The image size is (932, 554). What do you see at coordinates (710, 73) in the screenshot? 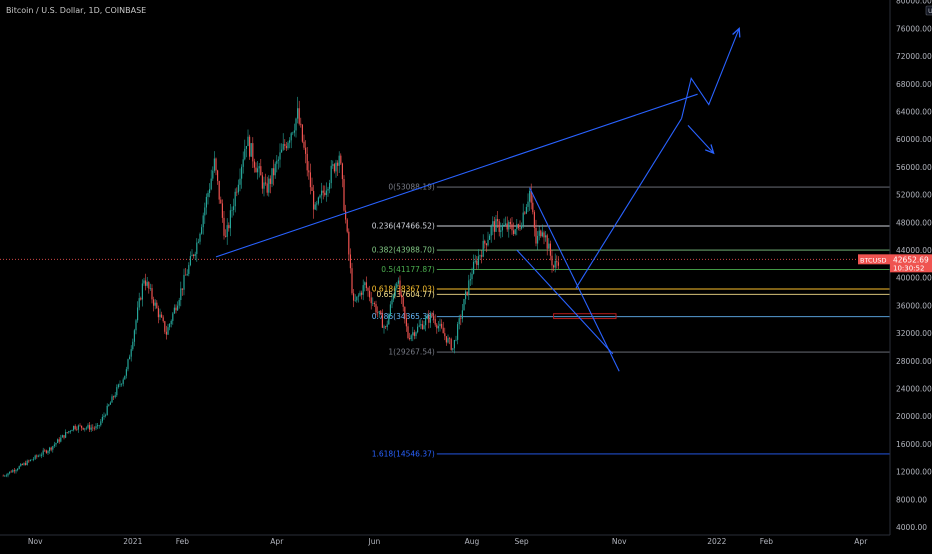
I see `trendline-breakout-arrow` at bounding box center [710, 73].